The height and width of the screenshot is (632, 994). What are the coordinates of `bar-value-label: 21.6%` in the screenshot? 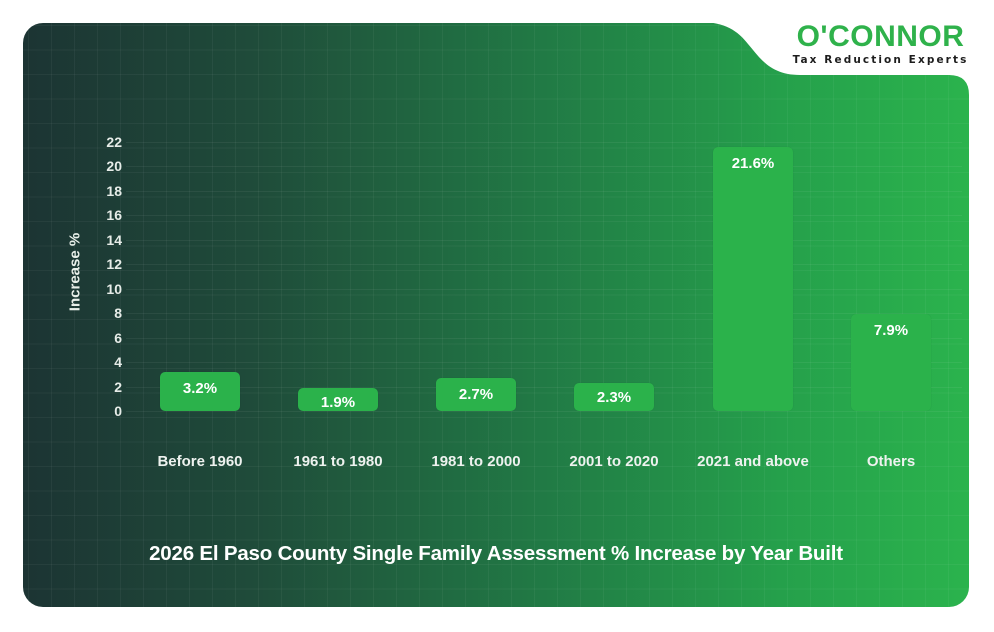 It's located at (753, 163).